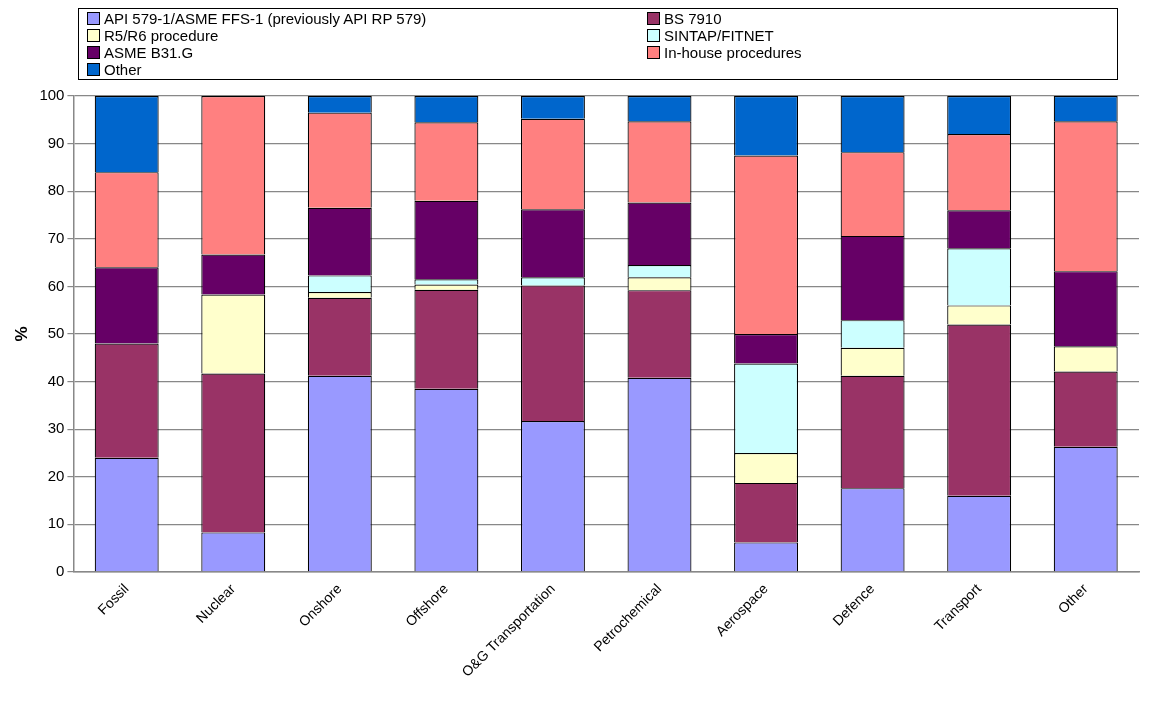 This screenshot has height=708, width=1151. I want to click on y-tick-label: 10, so click(56, 523).